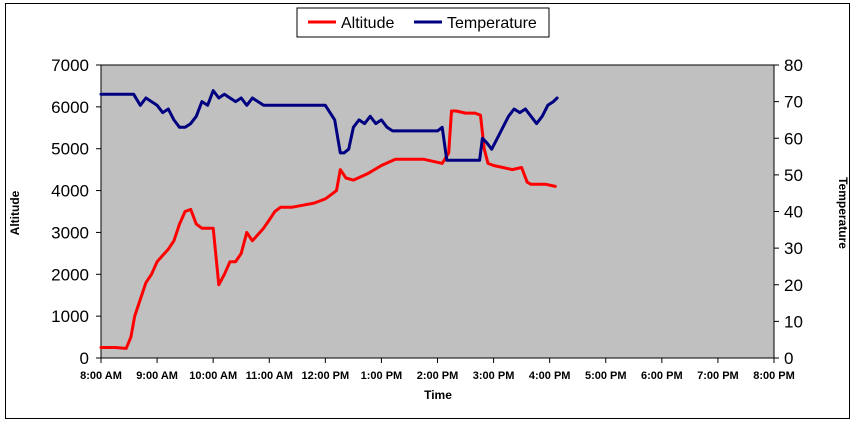 This screenshot has height=425, width=855. I want to click on left-tick-label: 5000, so click(70, 149).